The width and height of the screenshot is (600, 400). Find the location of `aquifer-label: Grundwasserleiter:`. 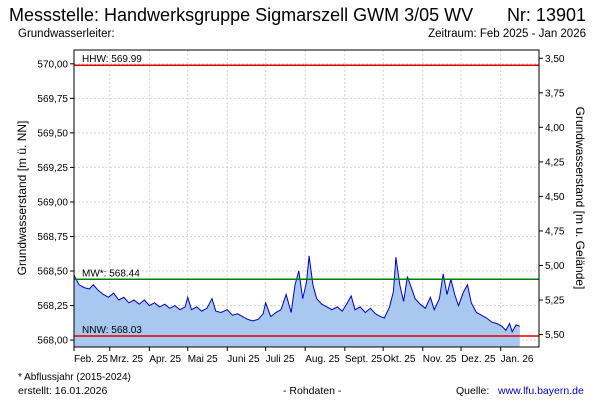

aquifer-label: Grundwasserleiter: is located at coordinates (66, 34).